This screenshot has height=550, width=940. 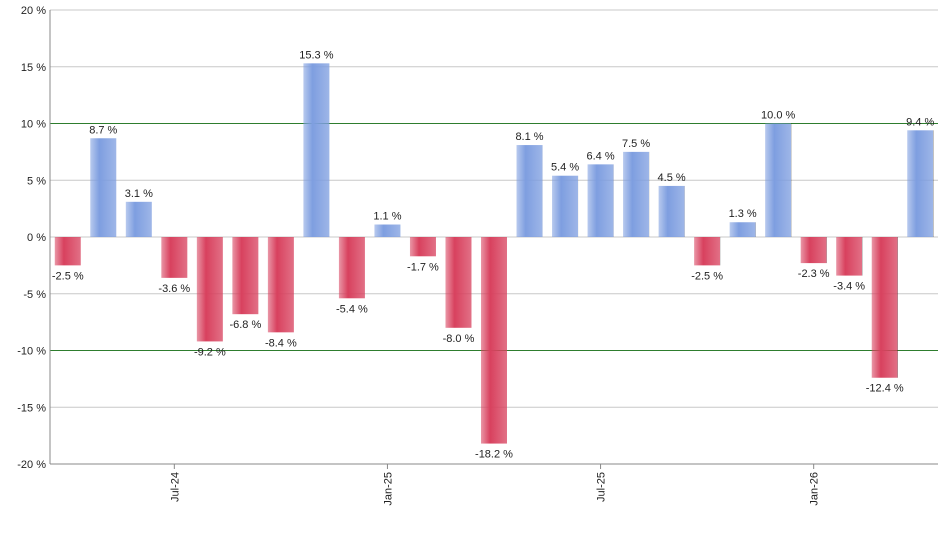 What do you see at coordinates (459, 339) in the screenshot?
I see `value-label: -8.0 %` at bounding box center [459, 339].